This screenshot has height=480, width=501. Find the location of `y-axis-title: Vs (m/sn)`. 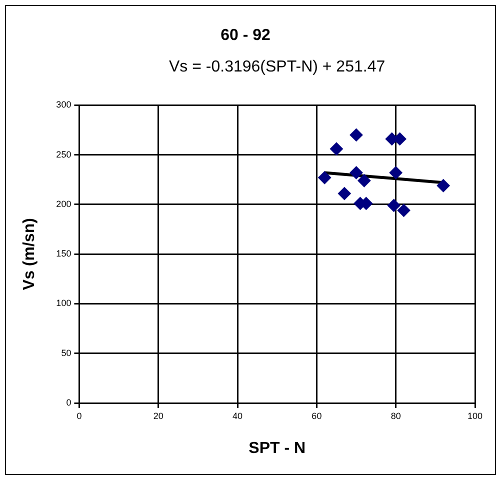

y-axis-title: Vs (m/sn) is located at coordinates (29, 254).